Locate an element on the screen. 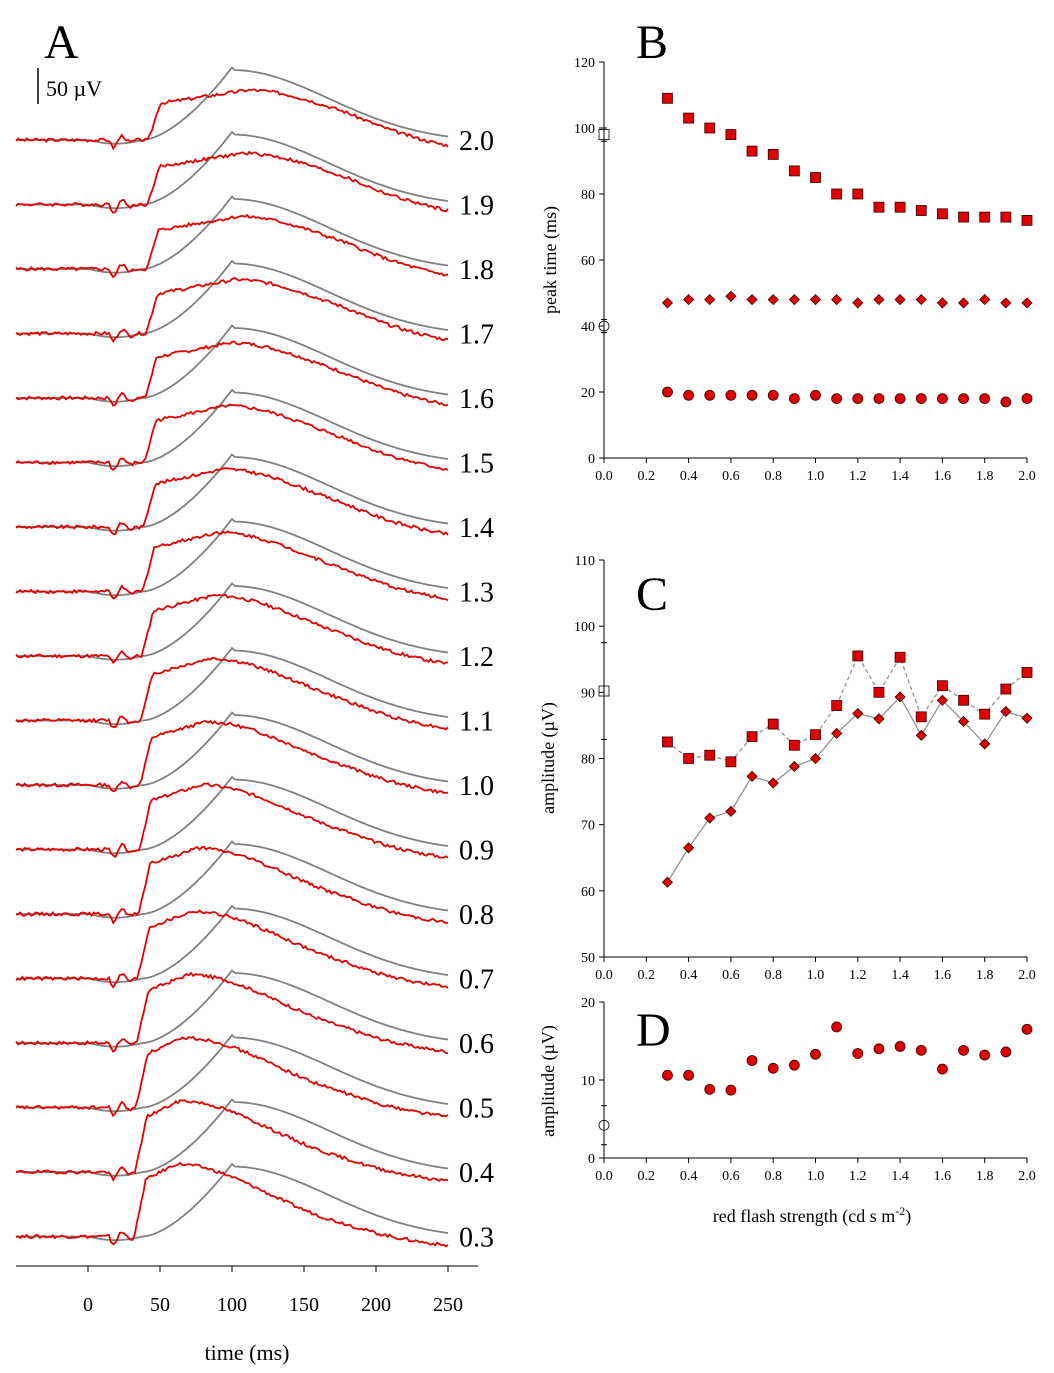 This screenshot has height=1373, width=1054. x-tick-label-C-1.0: 1.0 is located at coordinates (816, 975).